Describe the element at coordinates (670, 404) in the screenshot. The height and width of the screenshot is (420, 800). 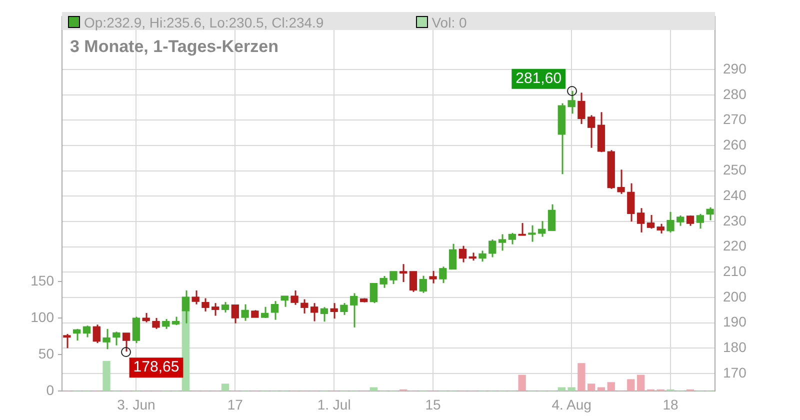
I see `x-tick-label: 18` at that location.